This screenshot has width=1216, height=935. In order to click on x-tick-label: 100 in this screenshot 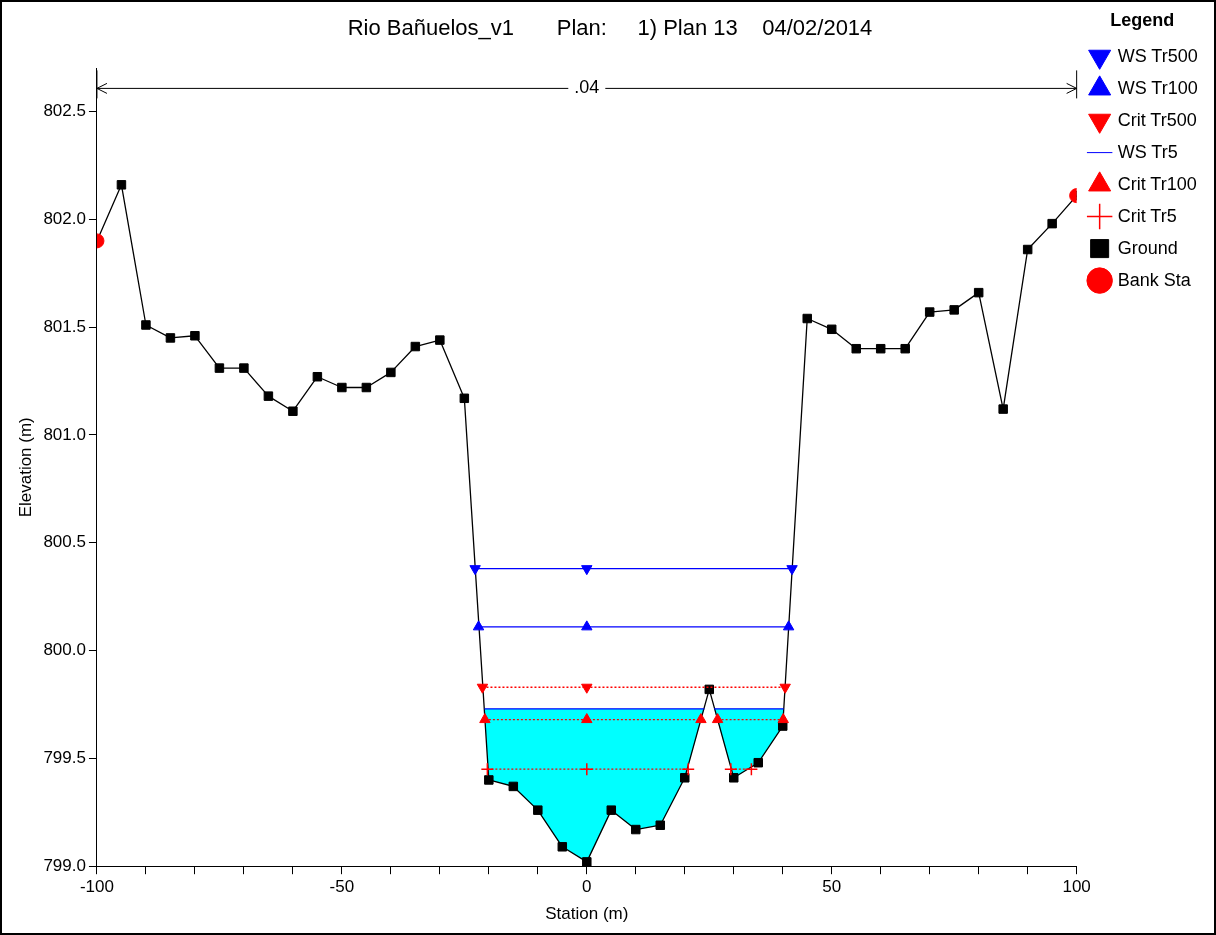, I will do `click(1076, 887)`.